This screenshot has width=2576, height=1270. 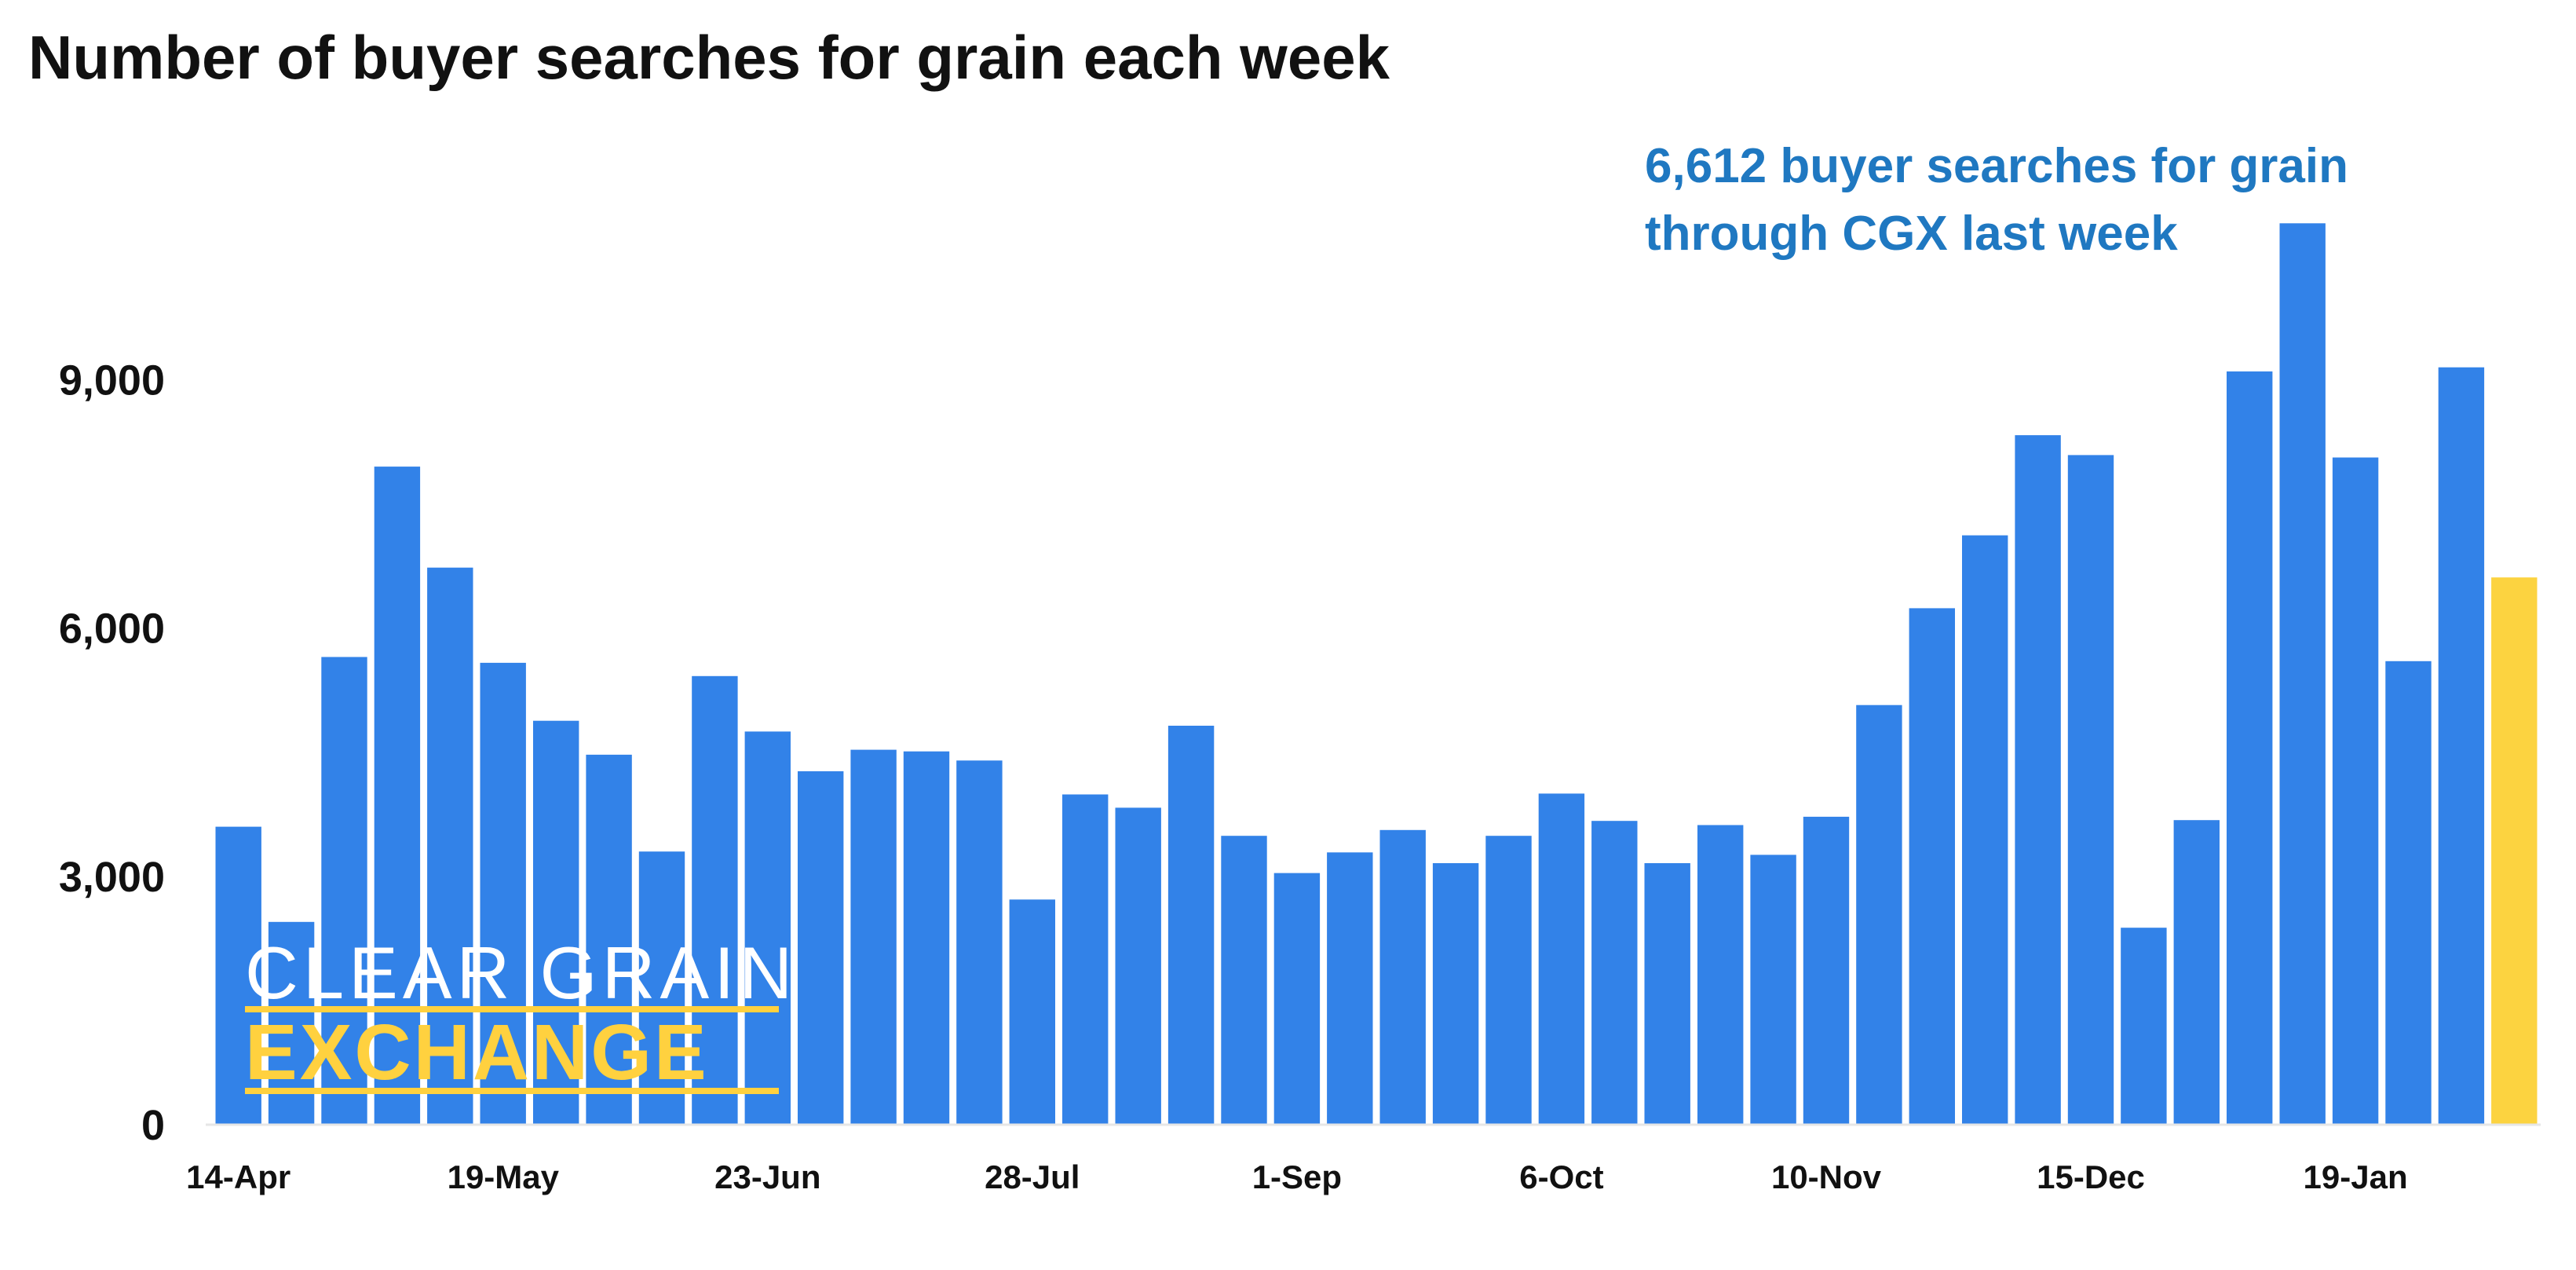 I want to click on logo-text-line-1: CLEAR GRAIN, so click(x=521, y=972).